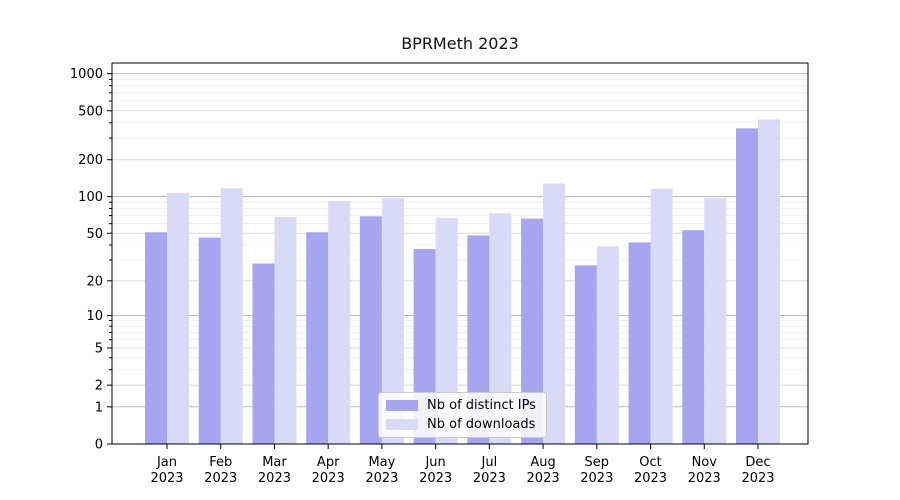  Describe the element at coordinates (596, 470) in the screenshot. I see `x-tick-label: Sep 2023` at that location.